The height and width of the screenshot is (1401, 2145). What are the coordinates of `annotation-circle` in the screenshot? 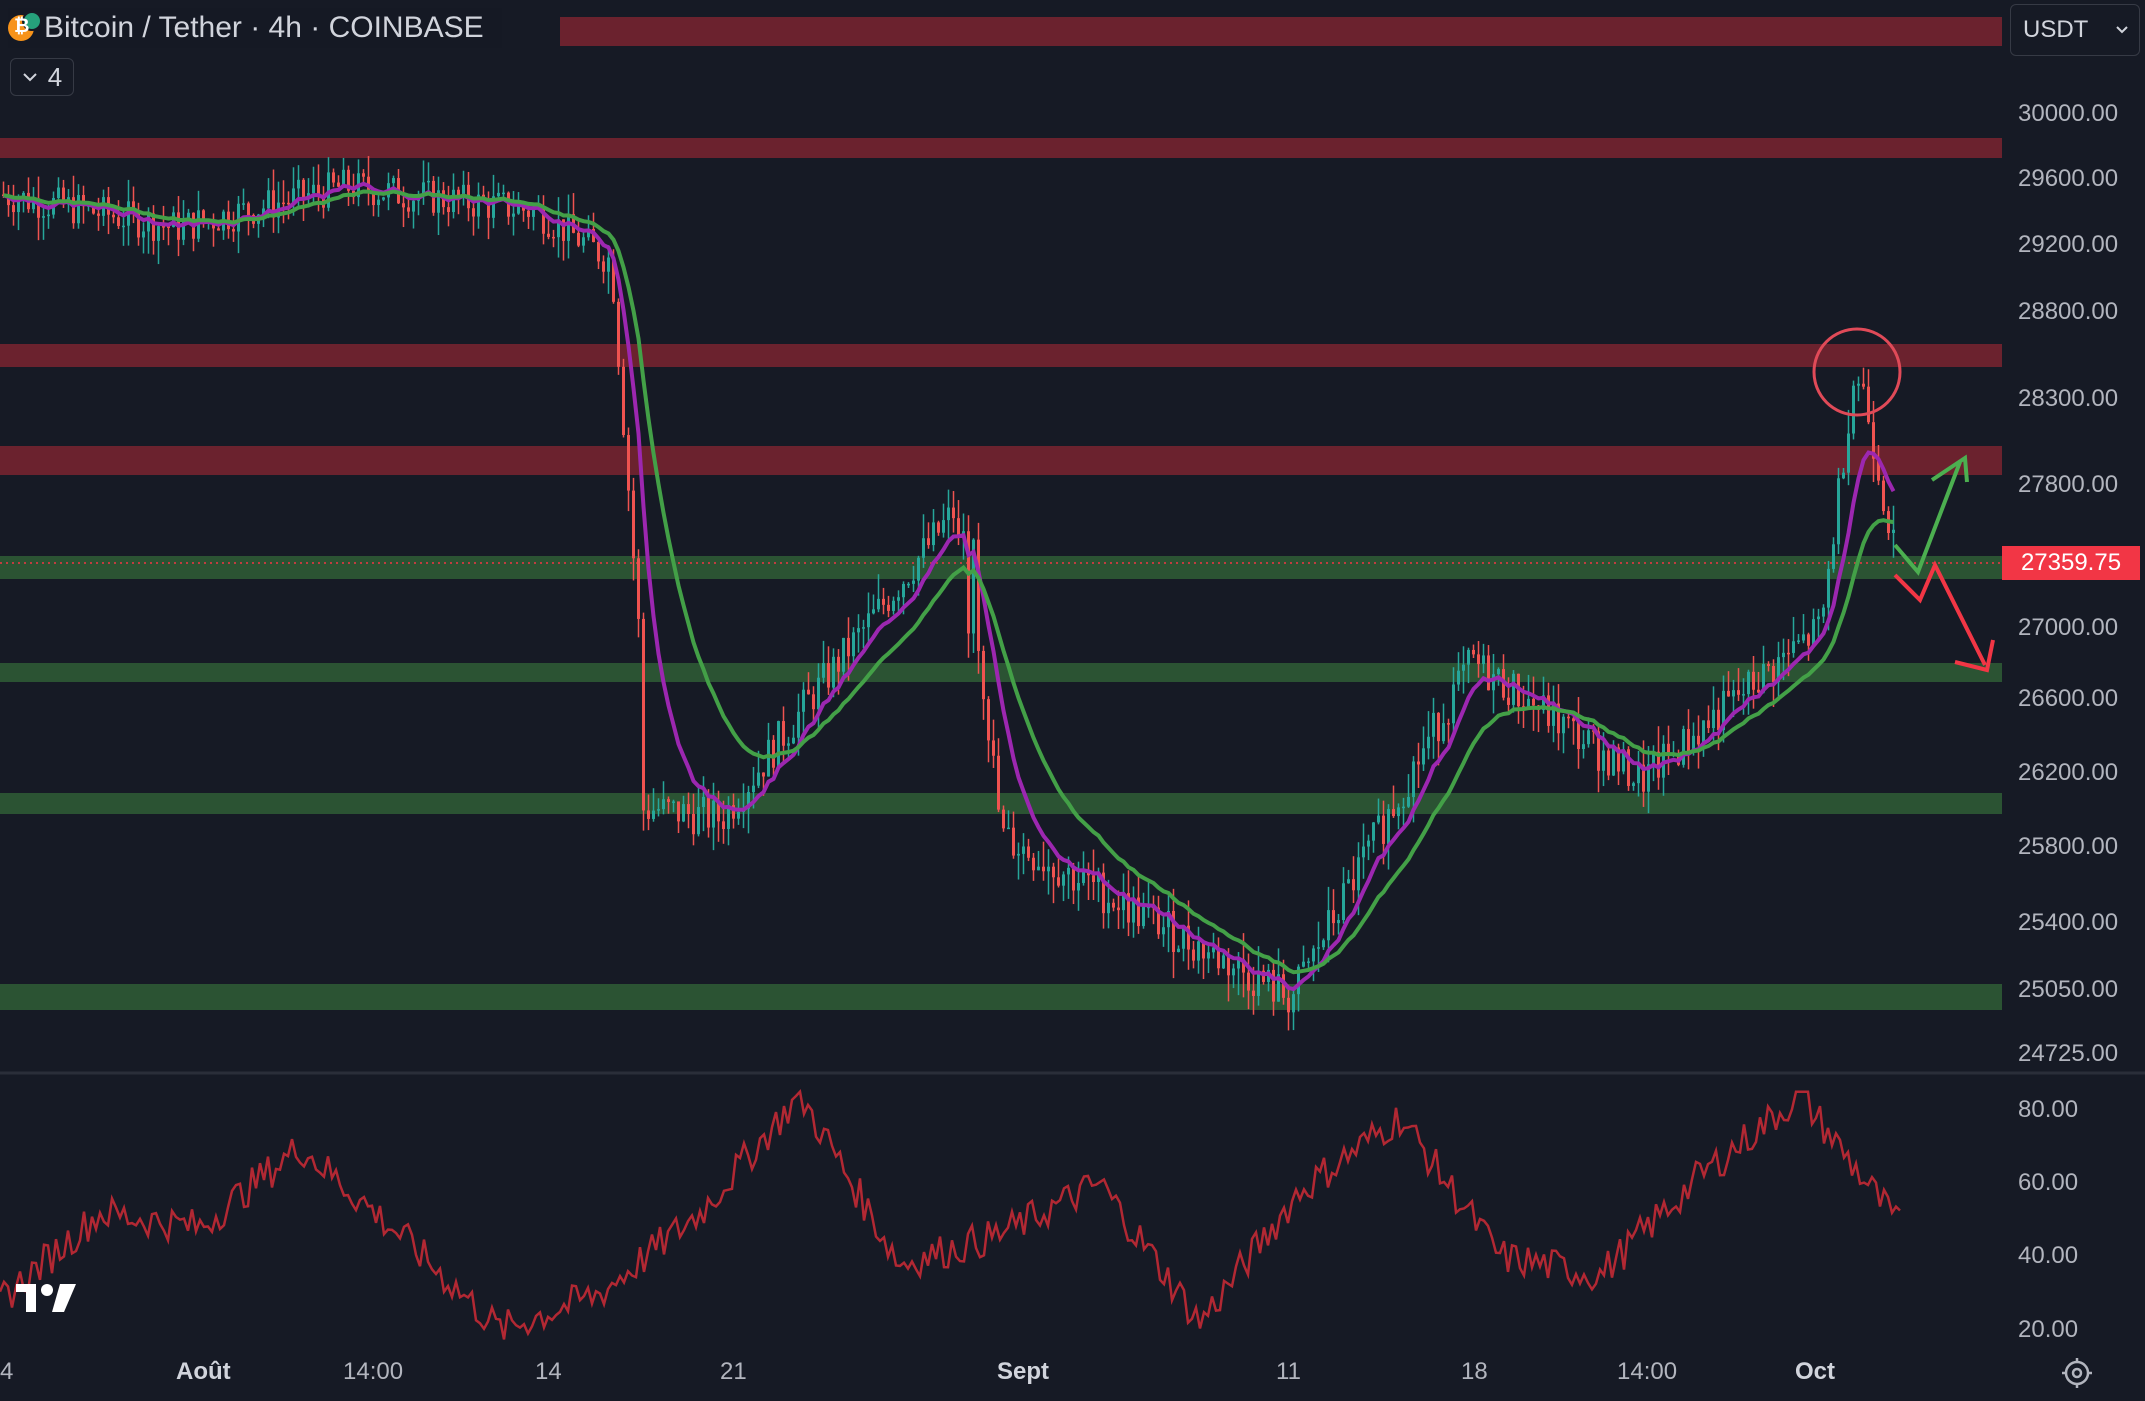 It's located at (1857, 372).